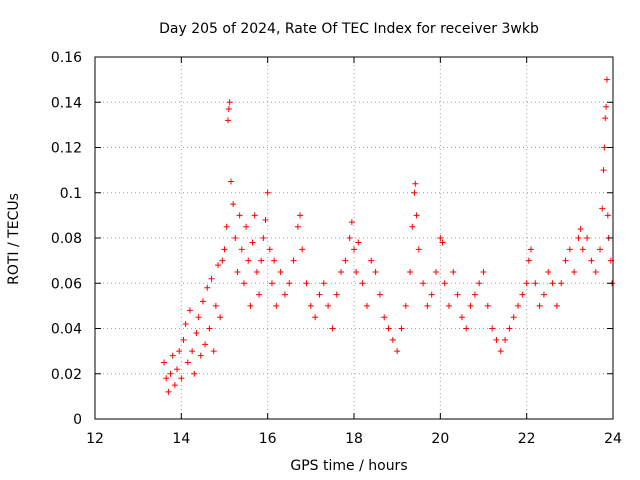 The height and width of the screenshot is (480, 640). Describe the element at coordinates (348, 466) in the screenshot. I see `x-axis-label: GPS time / hours` at that location.